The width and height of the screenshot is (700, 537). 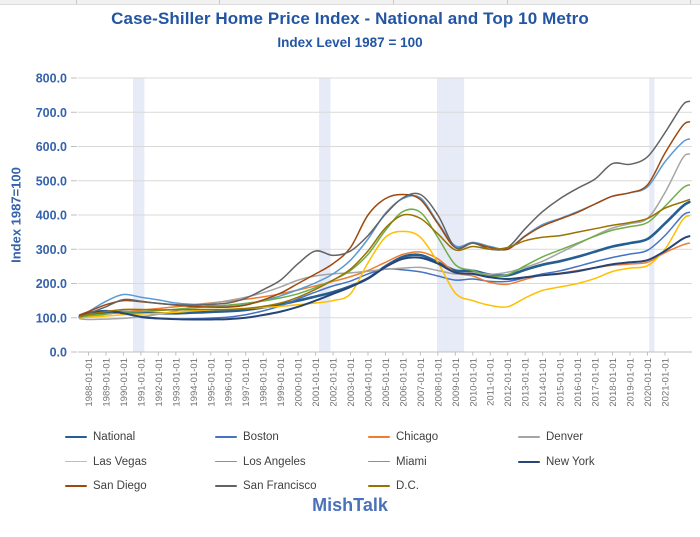 I want to click on legend-swatch-miami, so click(x=379, y=461).